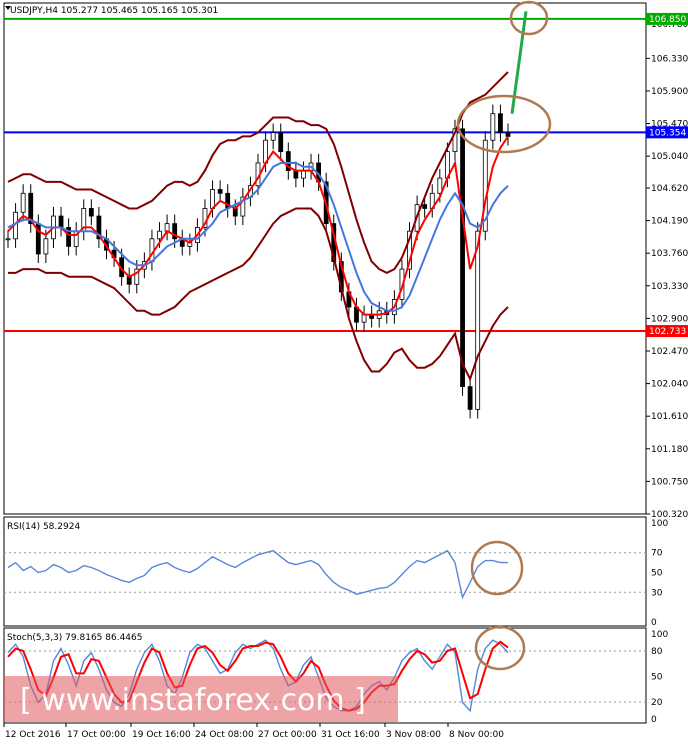  I want to click on time-tick-label: 3 Nov 08:00, so click(413, 735).